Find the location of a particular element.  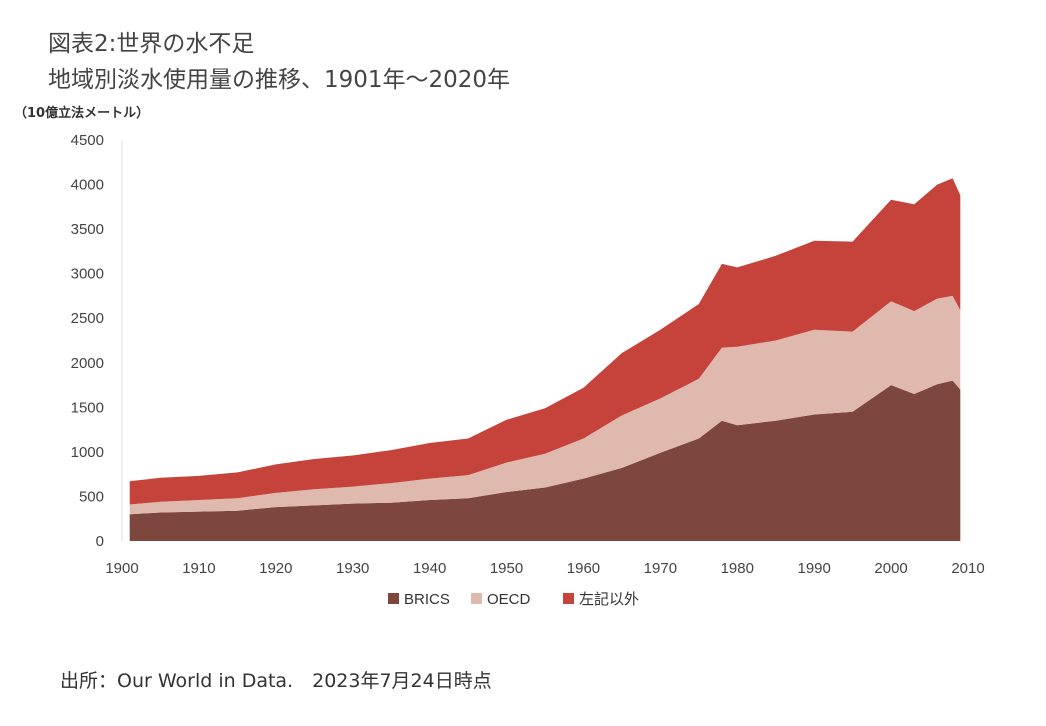

x-tick-label: 1970 is located at coordinates (660, 568).